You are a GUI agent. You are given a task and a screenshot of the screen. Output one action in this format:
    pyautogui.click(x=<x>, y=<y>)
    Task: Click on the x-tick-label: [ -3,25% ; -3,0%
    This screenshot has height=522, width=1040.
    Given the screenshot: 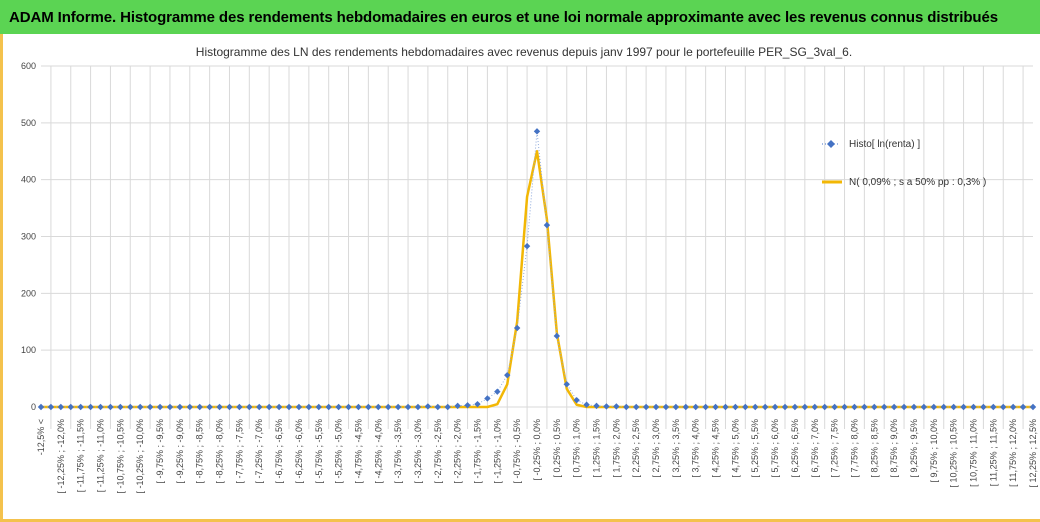 What is the action you would take?
    pyautogui.click(x=418, y=451)
    